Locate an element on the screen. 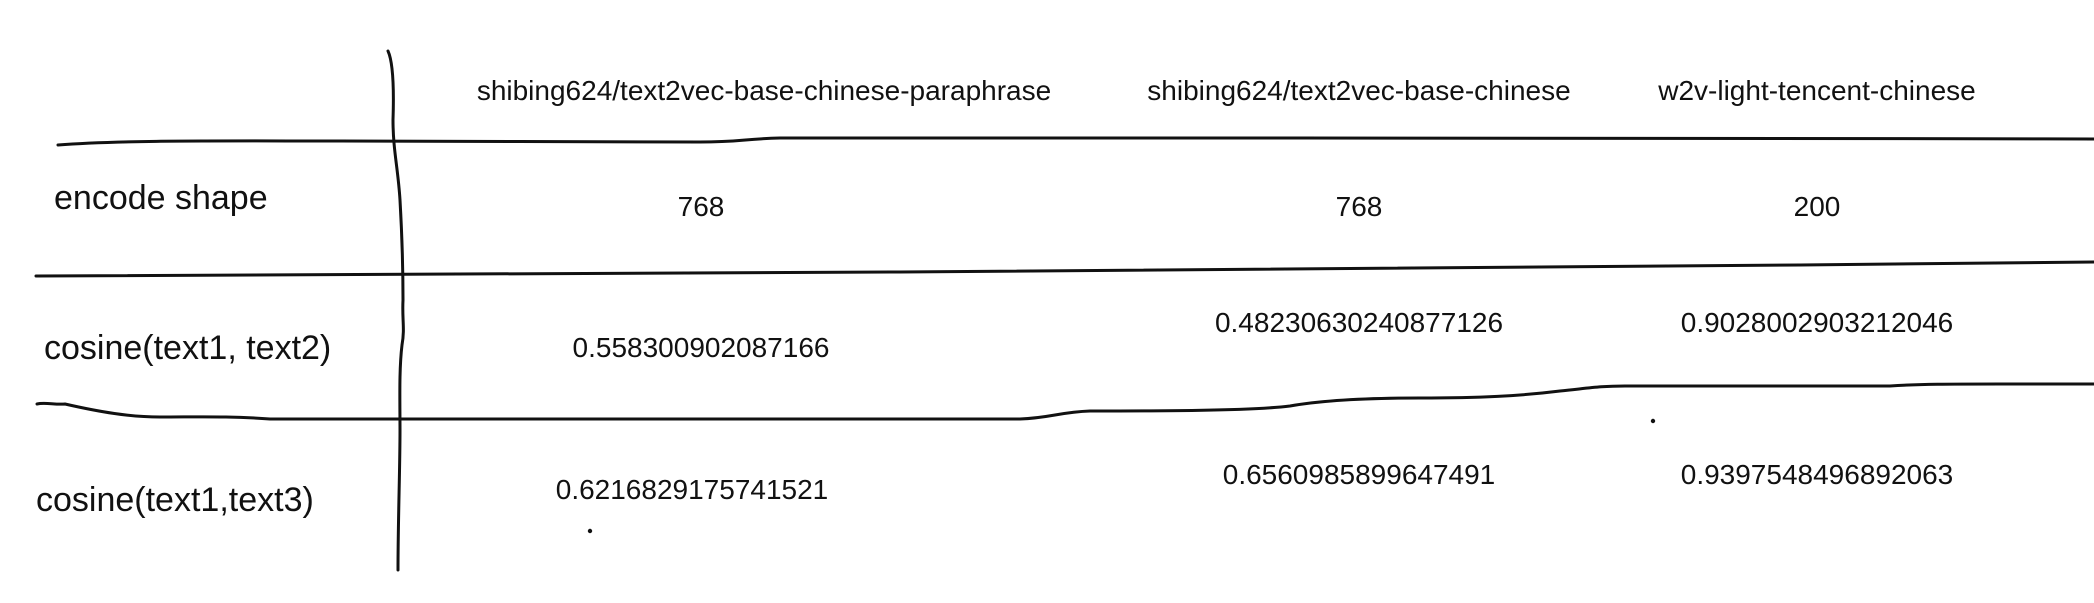 The image size is (2094, 603). table-cell: 0.558300902087166 is located at coordinates (701, 347).